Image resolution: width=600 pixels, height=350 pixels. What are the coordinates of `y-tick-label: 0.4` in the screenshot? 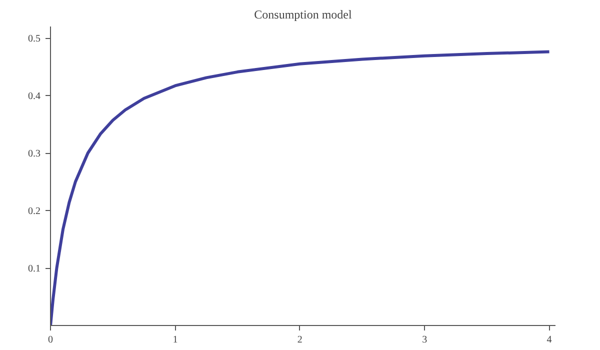 It's located at (34, 96).